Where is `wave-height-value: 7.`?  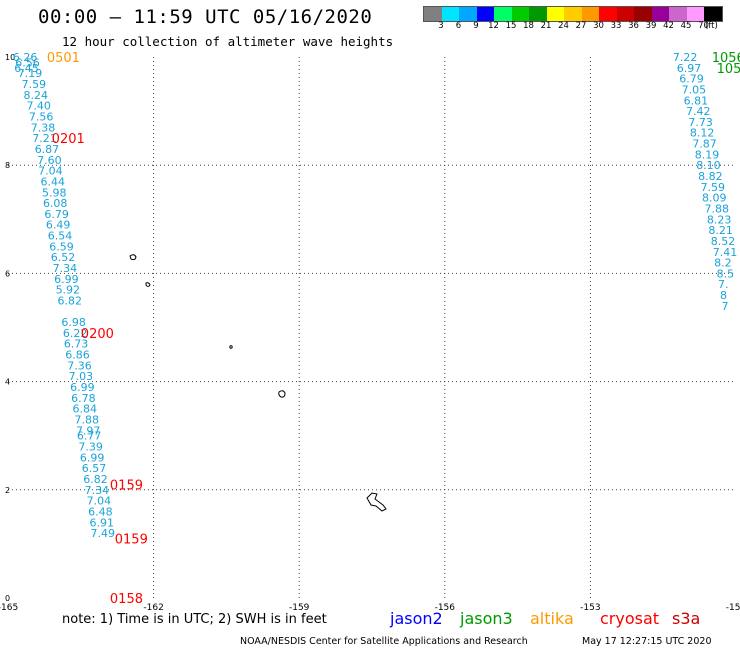
wave-height-value: 7. is located at coordinates (723, 284).